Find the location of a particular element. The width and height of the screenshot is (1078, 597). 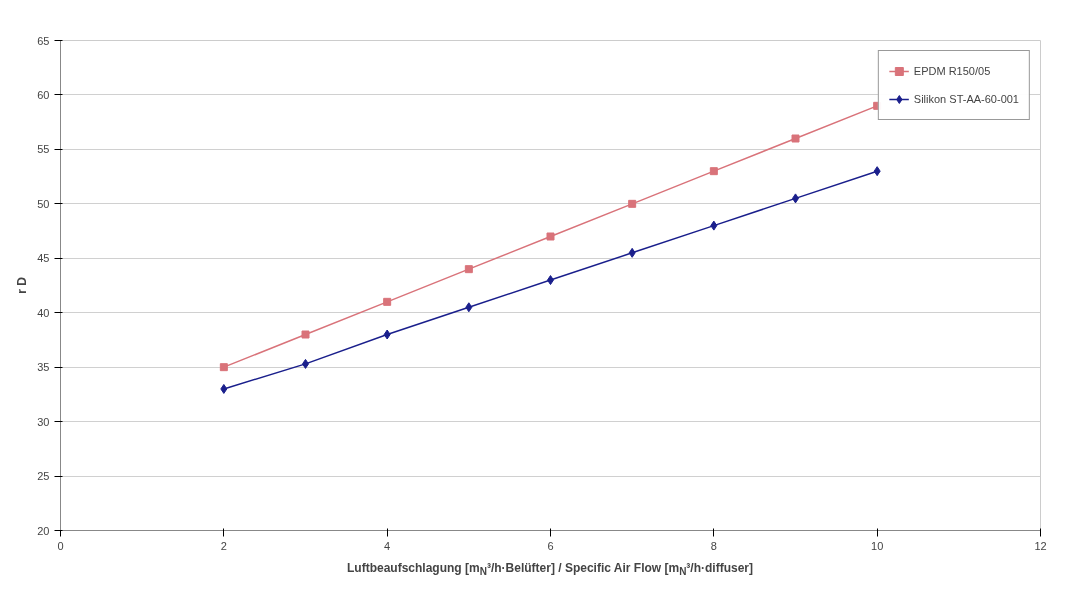

x-tick-label: 10 is located at coordinates (877, 545).